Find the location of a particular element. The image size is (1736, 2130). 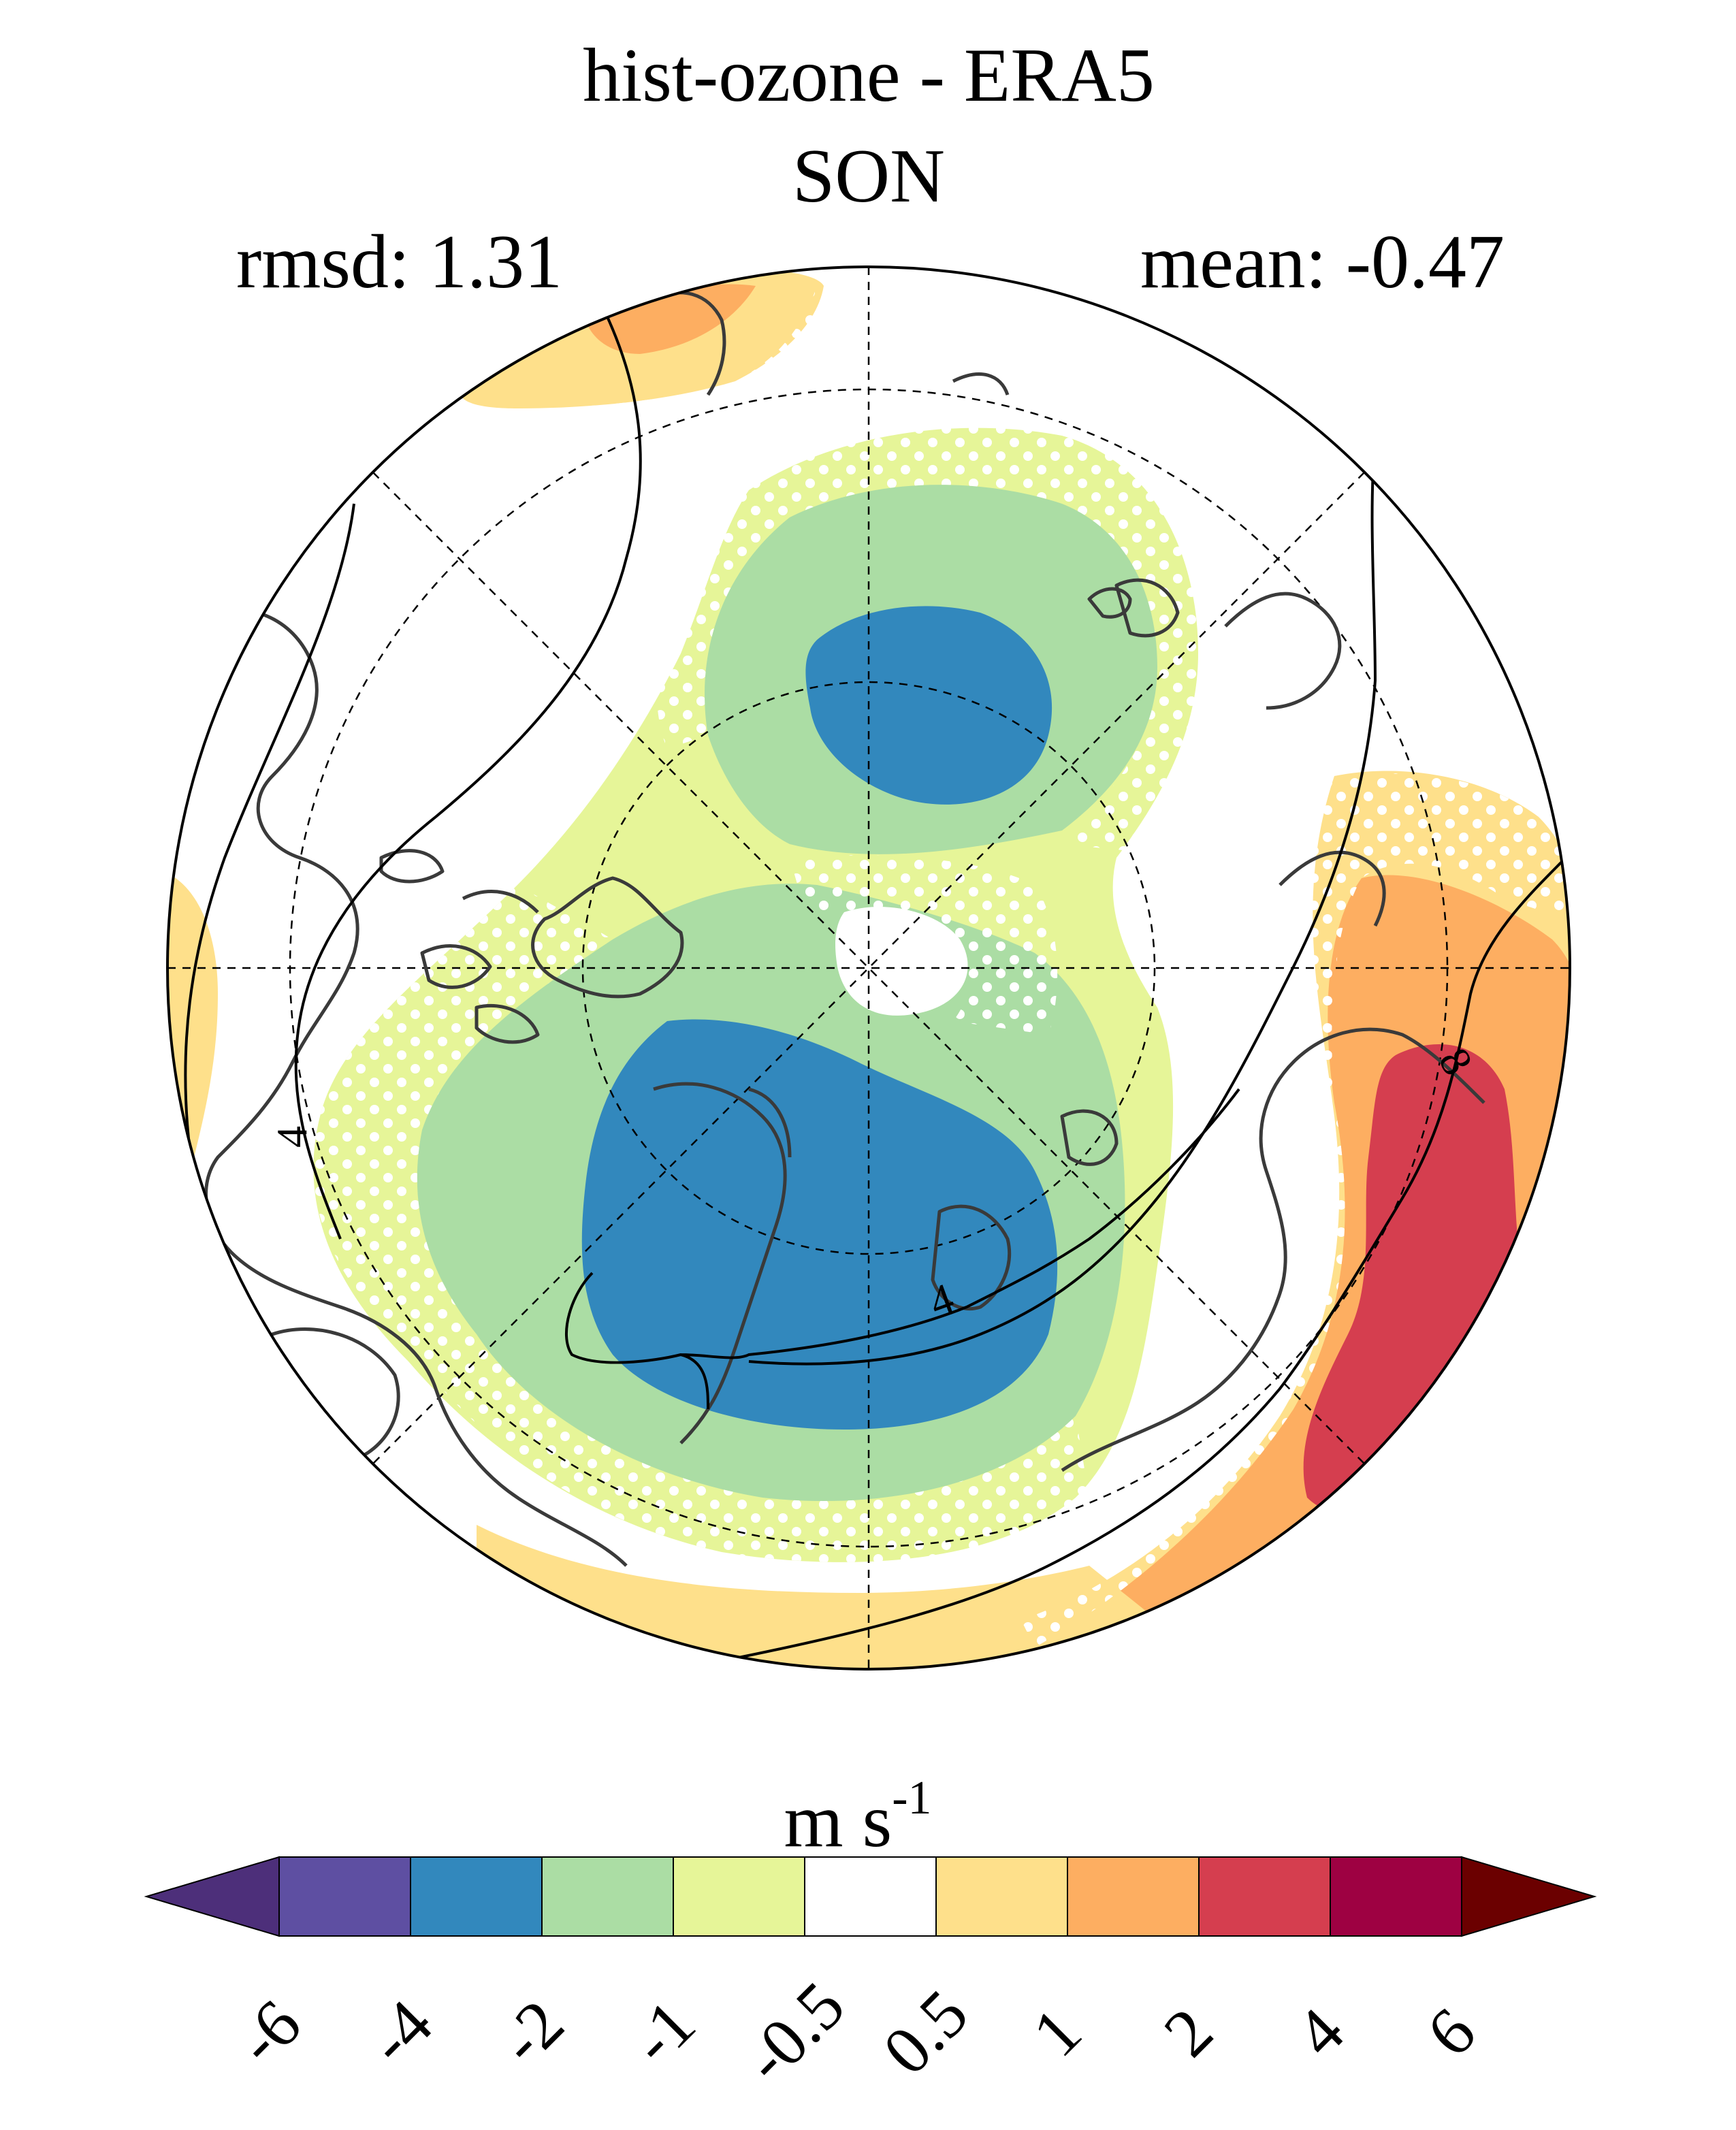

colorbar-under-arrow is located at coordinates (212, 1896).